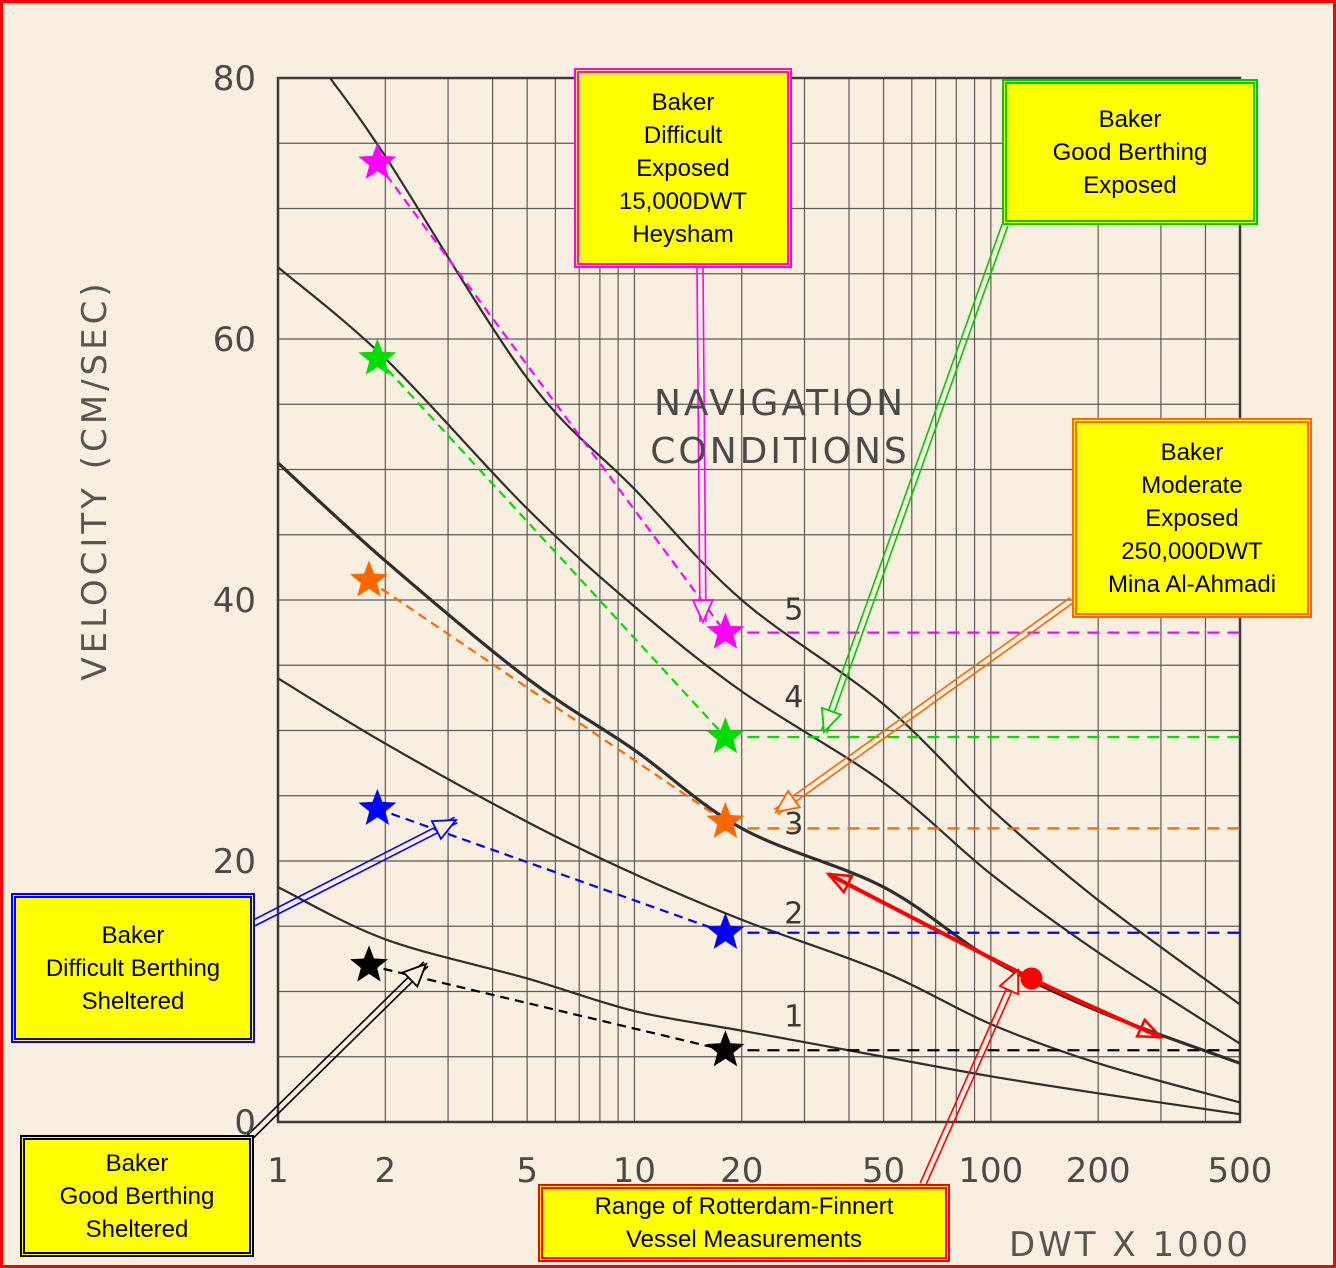  I want to click on callout-line: Mina Al-Ahmadi, so click(1192, 584).